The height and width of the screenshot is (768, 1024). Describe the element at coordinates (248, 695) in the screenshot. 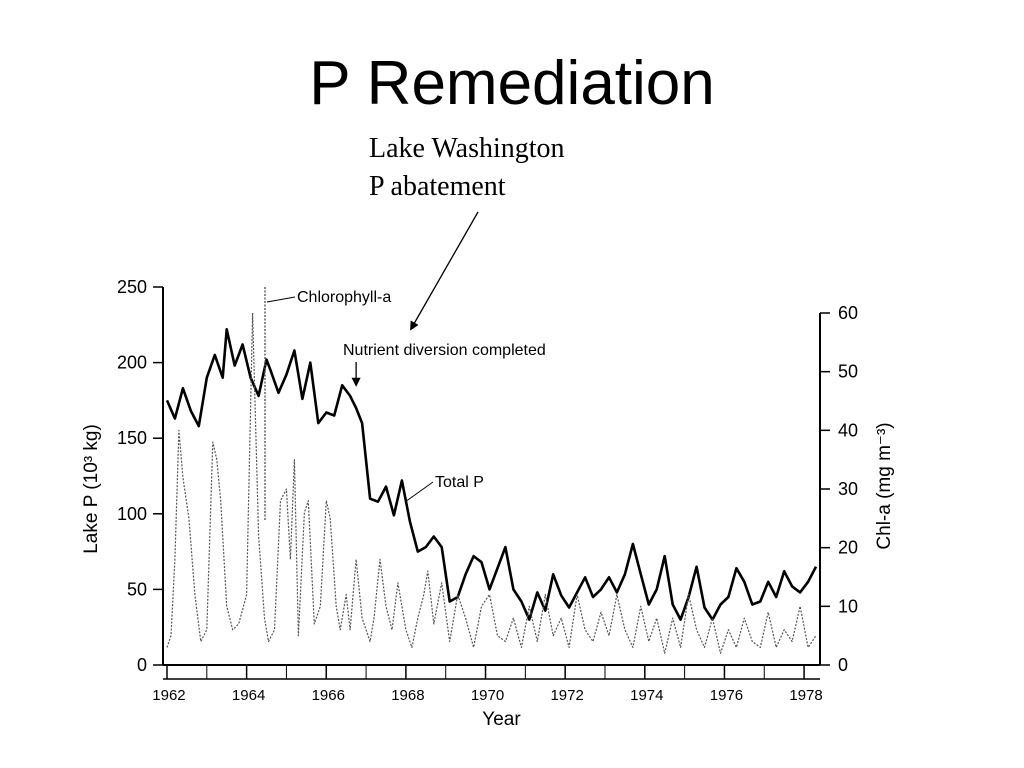

I see `x-tick-label: 1964` at that location.